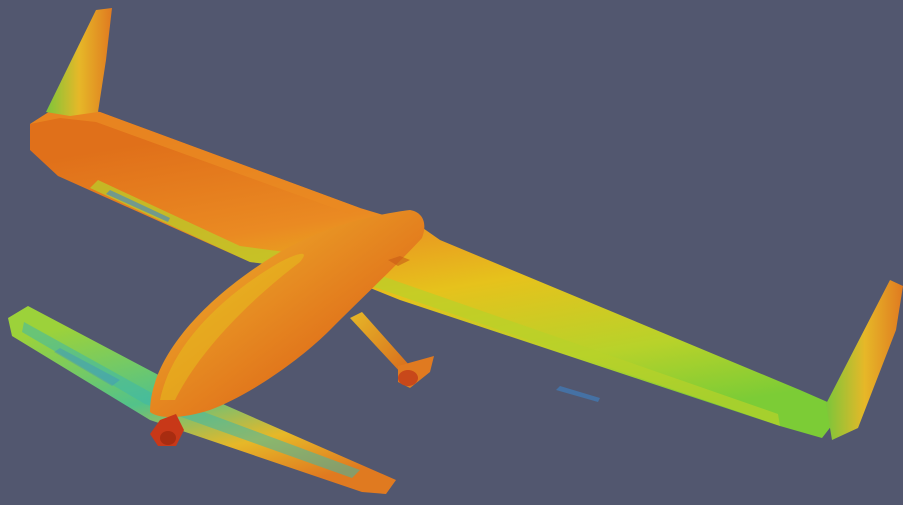 The height and width of the screenshot is (505, 903). Describe the element at coordinates (167, 430) in the screenshot. I see `nose-gear` at that location.